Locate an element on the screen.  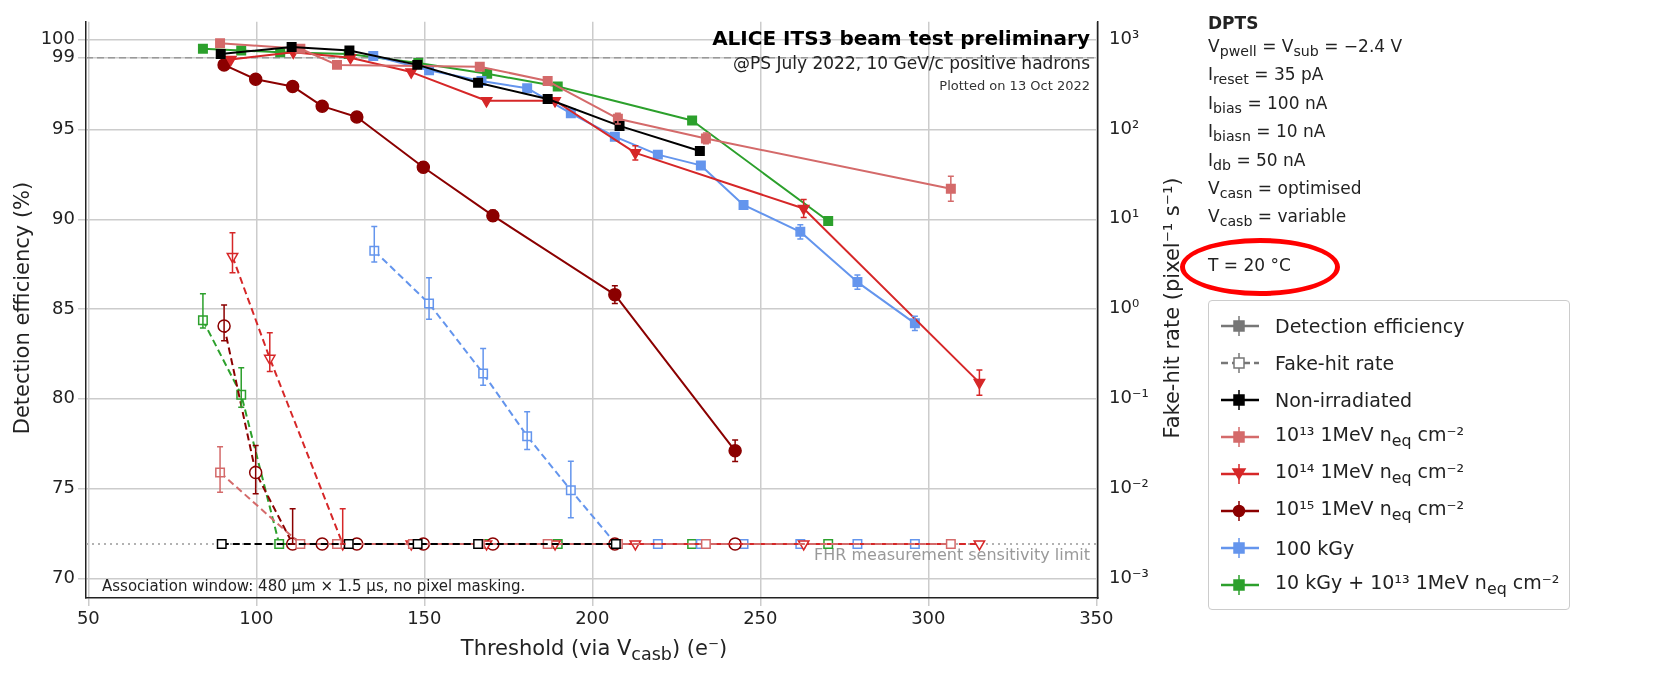
x-tick-label: 300 is located at coordinates (928, 618).